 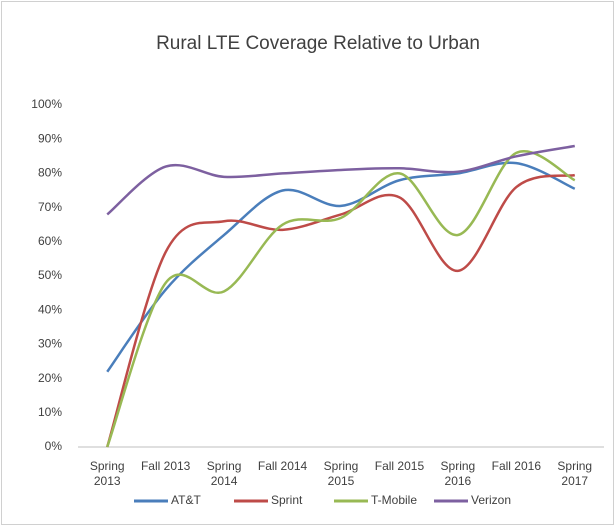 What do you see at coordinates (50, 173) in the screenshot?
I see `y-tick-label: 80%` at bounding box center [50, 173].